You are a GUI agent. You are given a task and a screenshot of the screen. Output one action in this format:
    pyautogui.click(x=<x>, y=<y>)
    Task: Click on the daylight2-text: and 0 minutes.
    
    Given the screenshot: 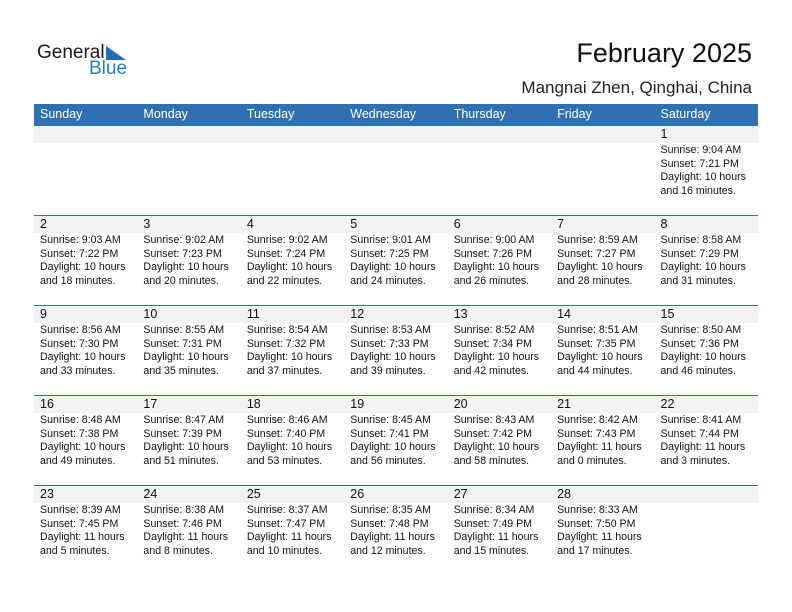 What is the action you would take?
    pyautogui.click(x=592, y=460)
    